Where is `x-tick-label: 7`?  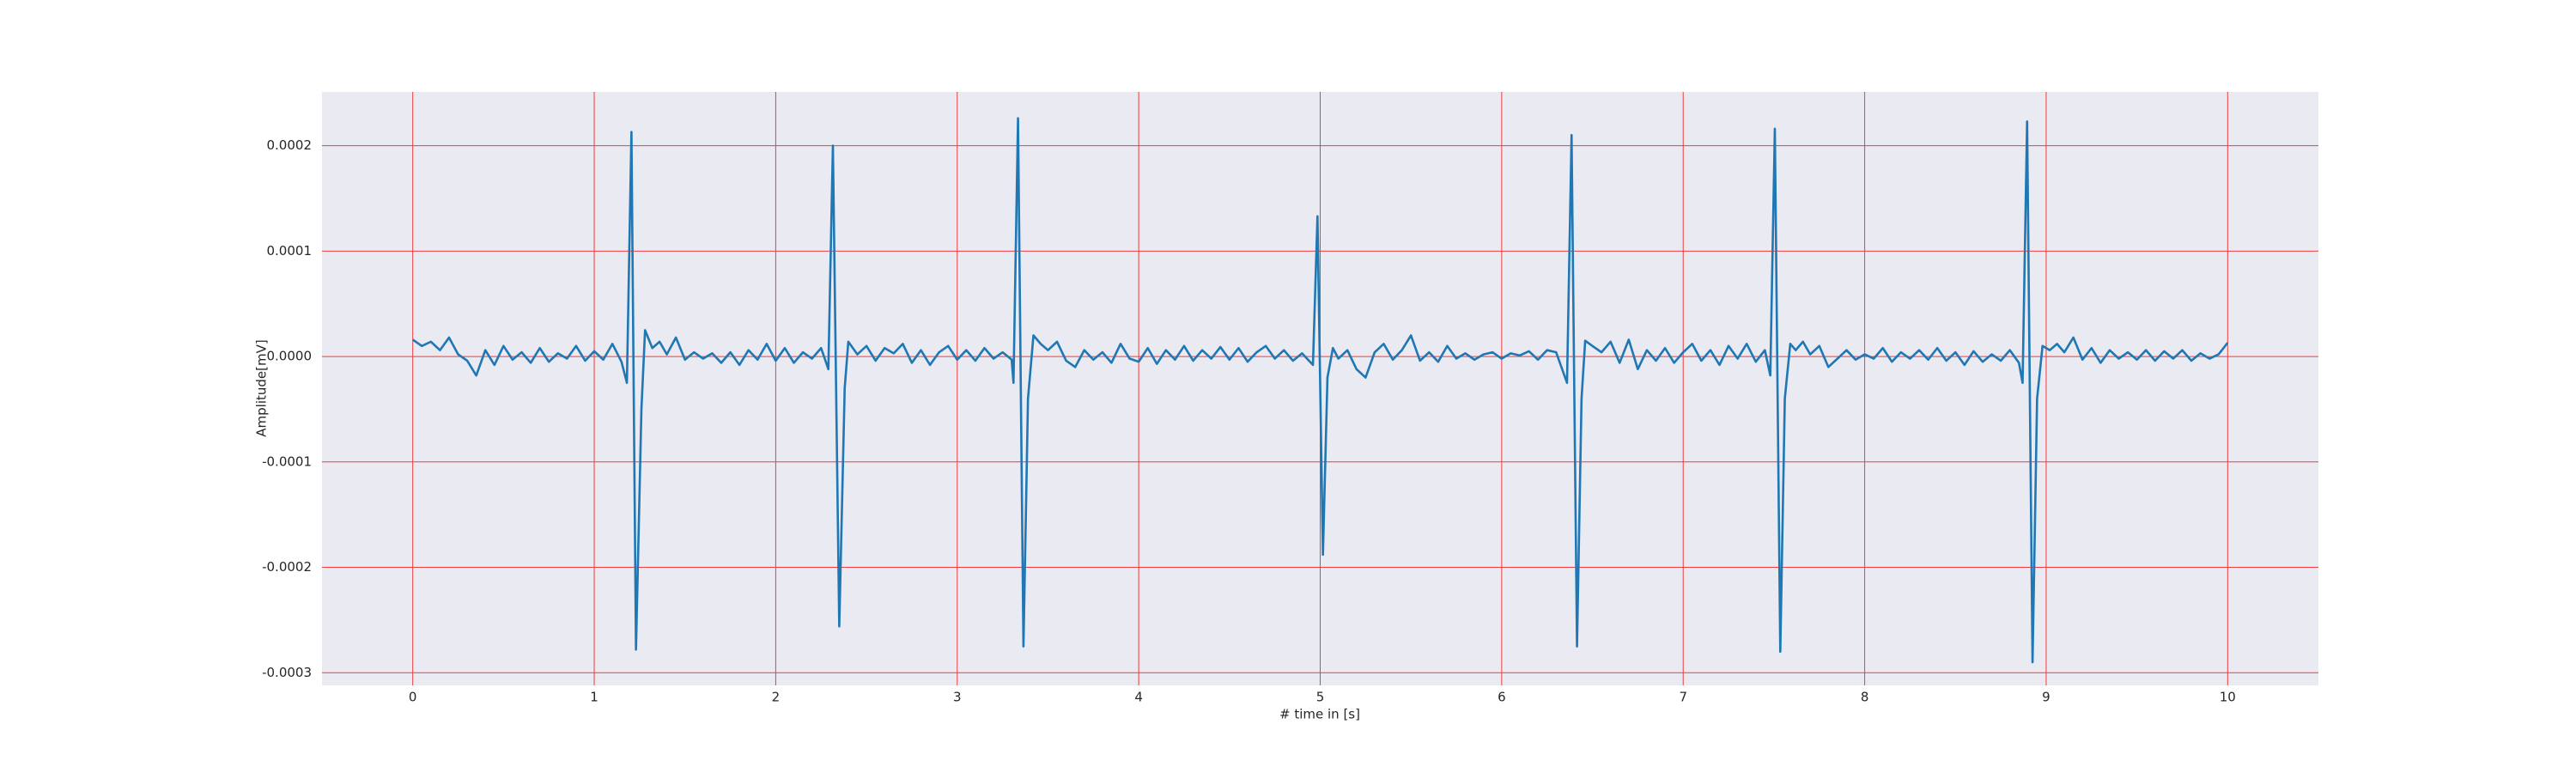
x-tick-label: 7 is located at coordinates (1683, 697).